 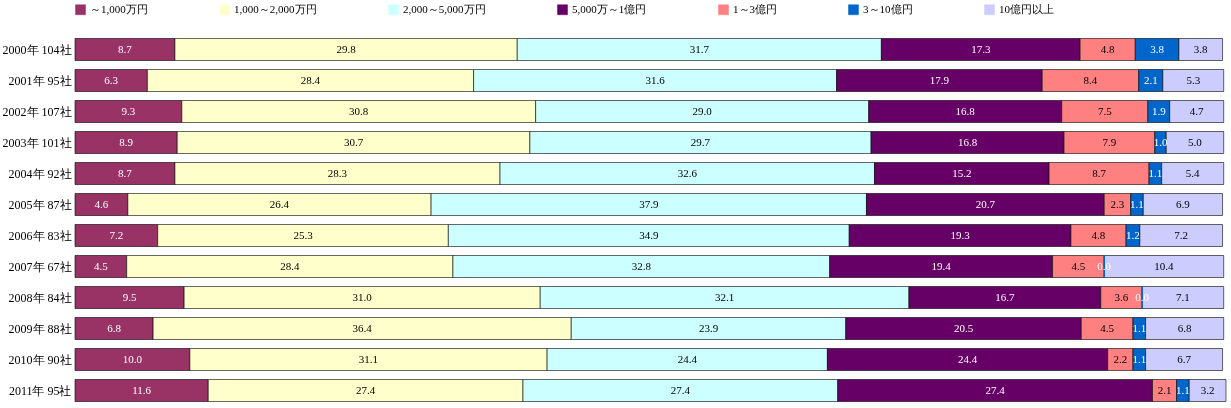 I want to click on data-label: 2.2, so click(x=1120, y=358).